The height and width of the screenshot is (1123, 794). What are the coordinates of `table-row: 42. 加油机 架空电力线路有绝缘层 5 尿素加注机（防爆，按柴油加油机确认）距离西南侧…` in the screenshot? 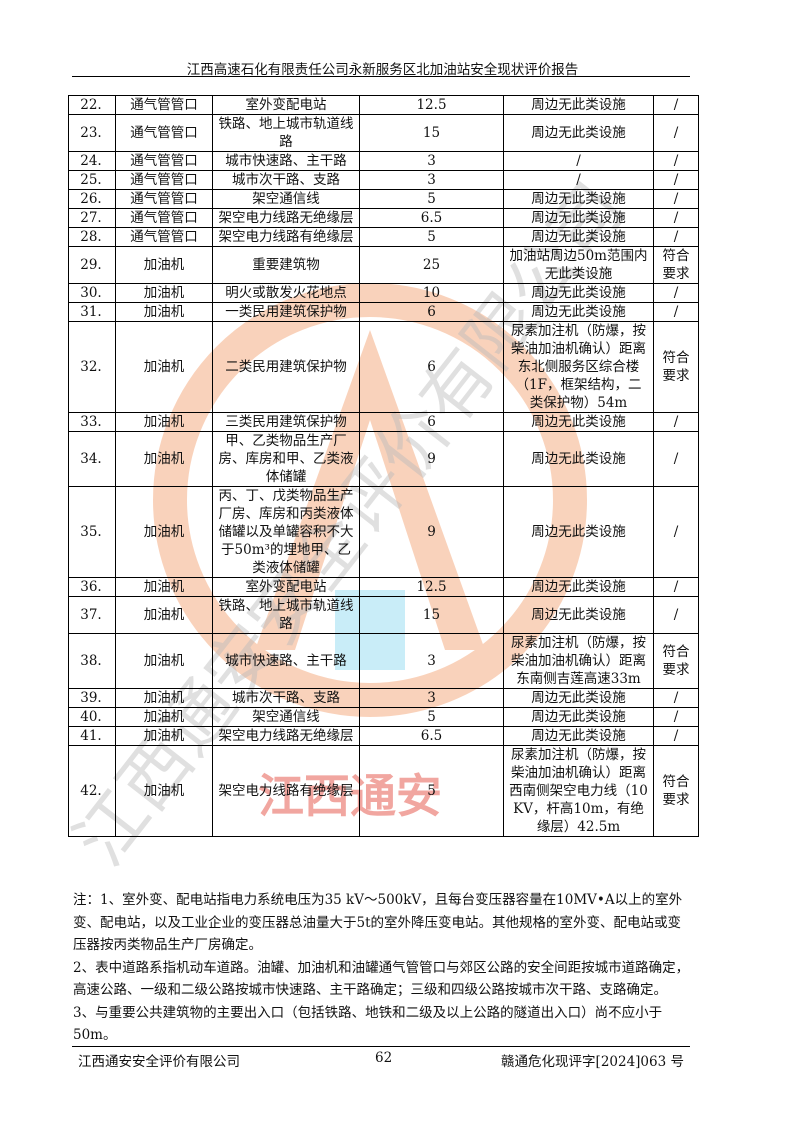 It's located at (383, 791).